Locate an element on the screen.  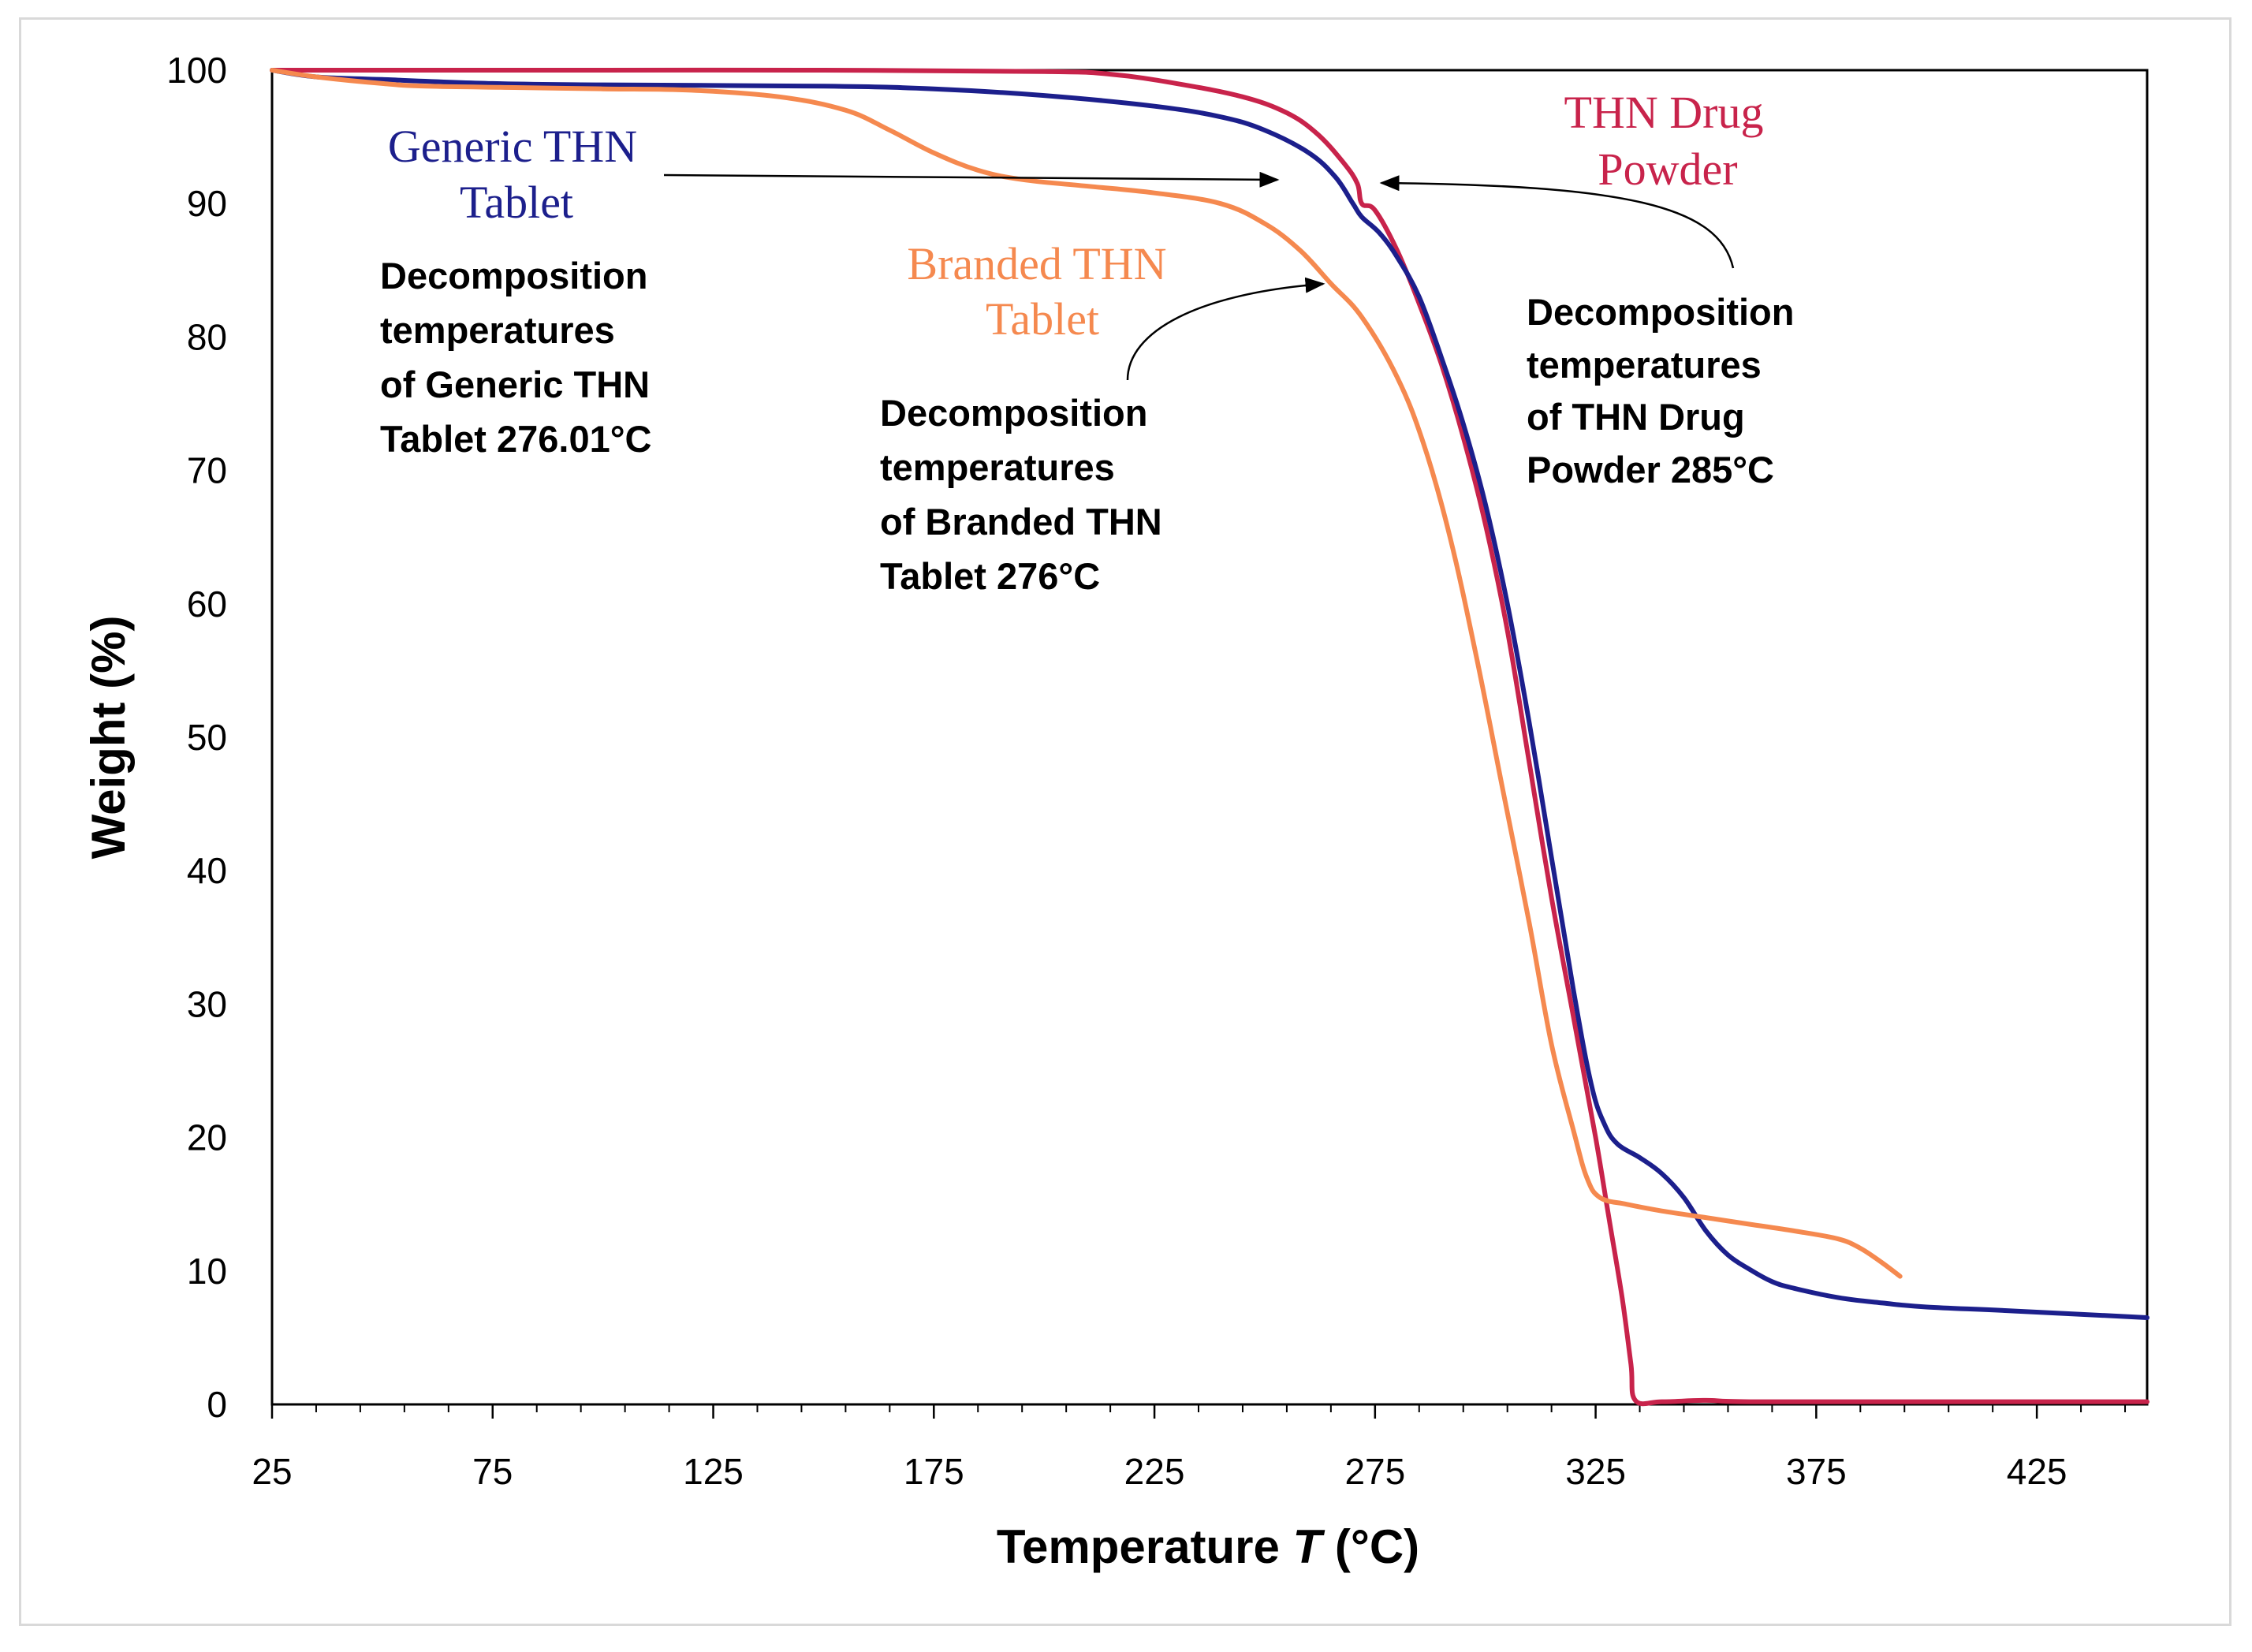
series-label-drug-powder-line-2: Powder is located at coordinates (1667, 170).